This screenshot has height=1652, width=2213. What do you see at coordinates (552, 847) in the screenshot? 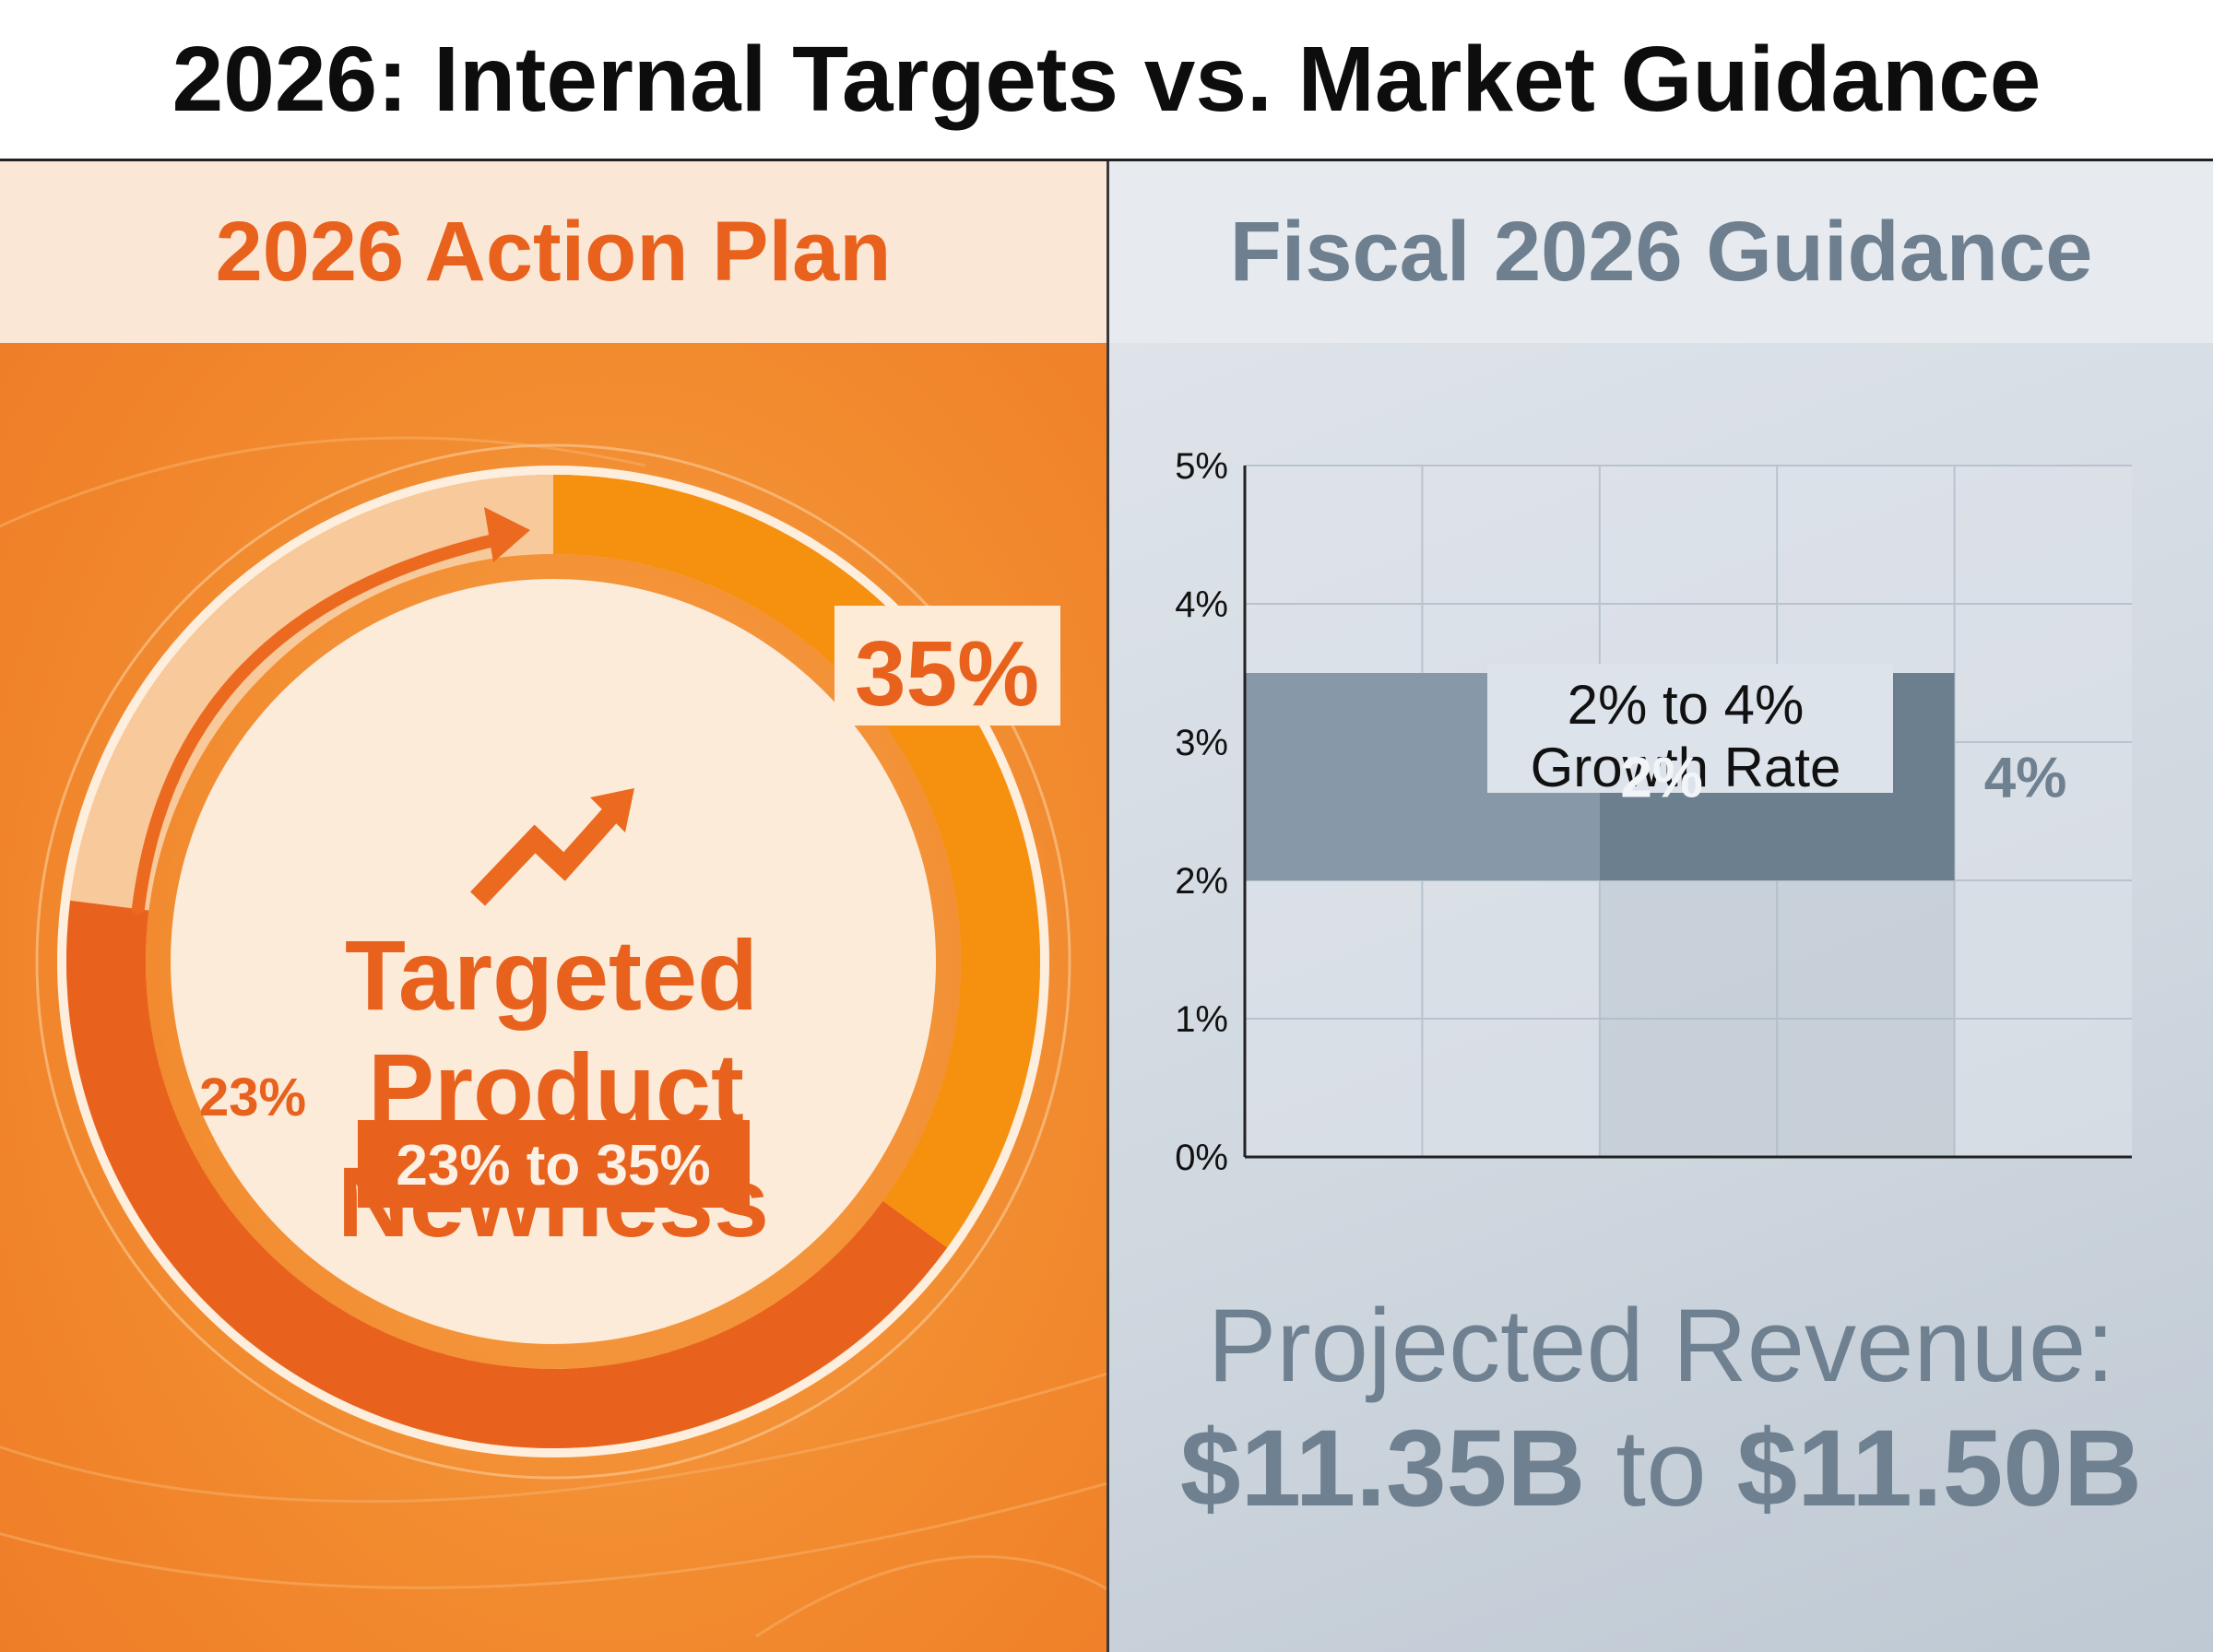
I see `trend-up-icon` at bounding box center [552, 847].